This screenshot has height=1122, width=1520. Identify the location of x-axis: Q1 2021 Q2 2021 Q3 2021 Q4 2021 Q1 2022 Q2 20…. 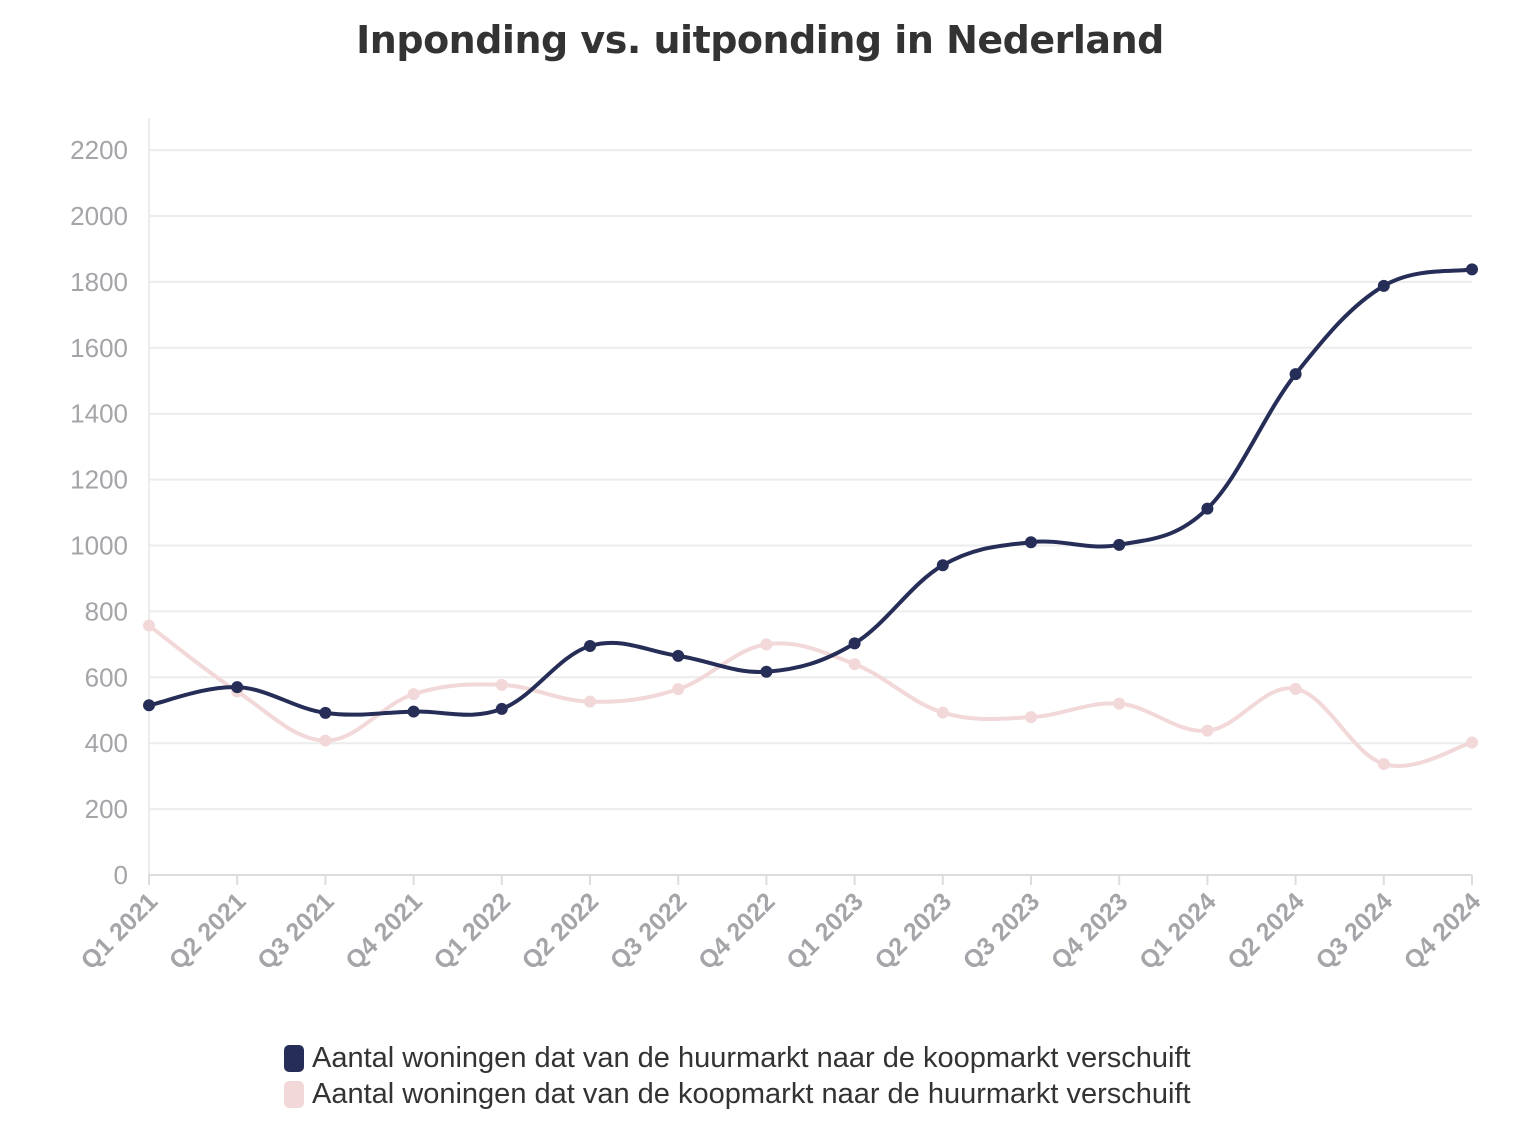
(781, 924).